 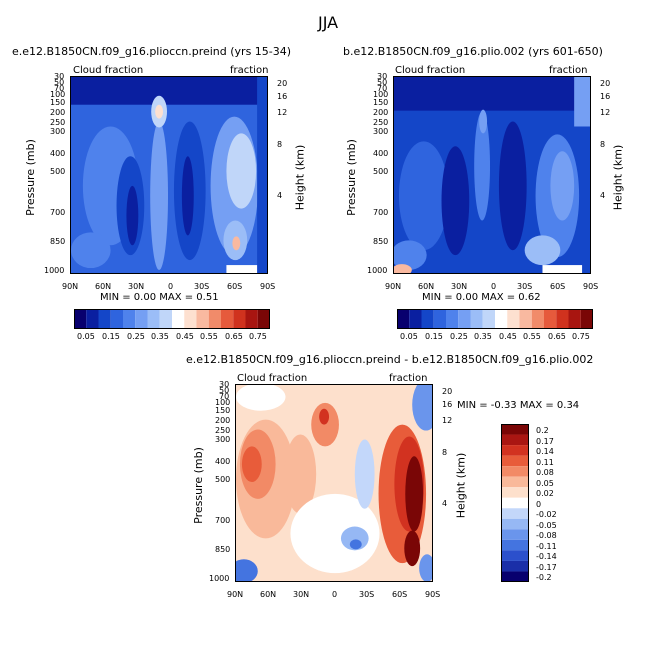 What do you see at coordinates (223, 402) in the screenshot?
I see `panel3-y-tick-100: 100` at bounding box center [223, 402].